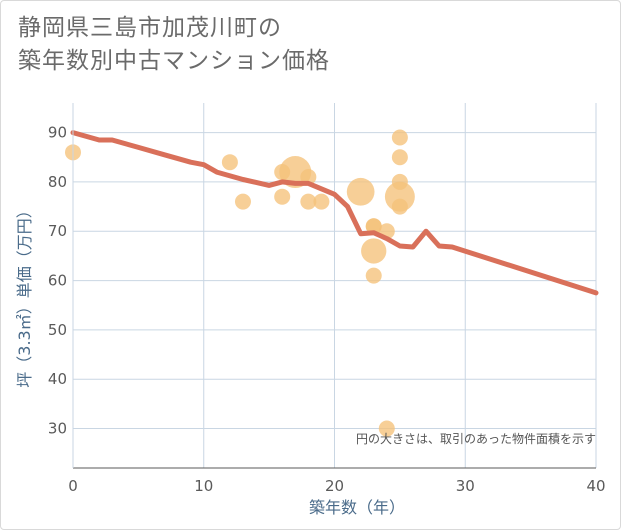 This screenshot has width=621, height=530. What do you see at coordinates (57, 379) in the screenshot?
I see `y-tick-label: 40` at bounding box center [57, 379].